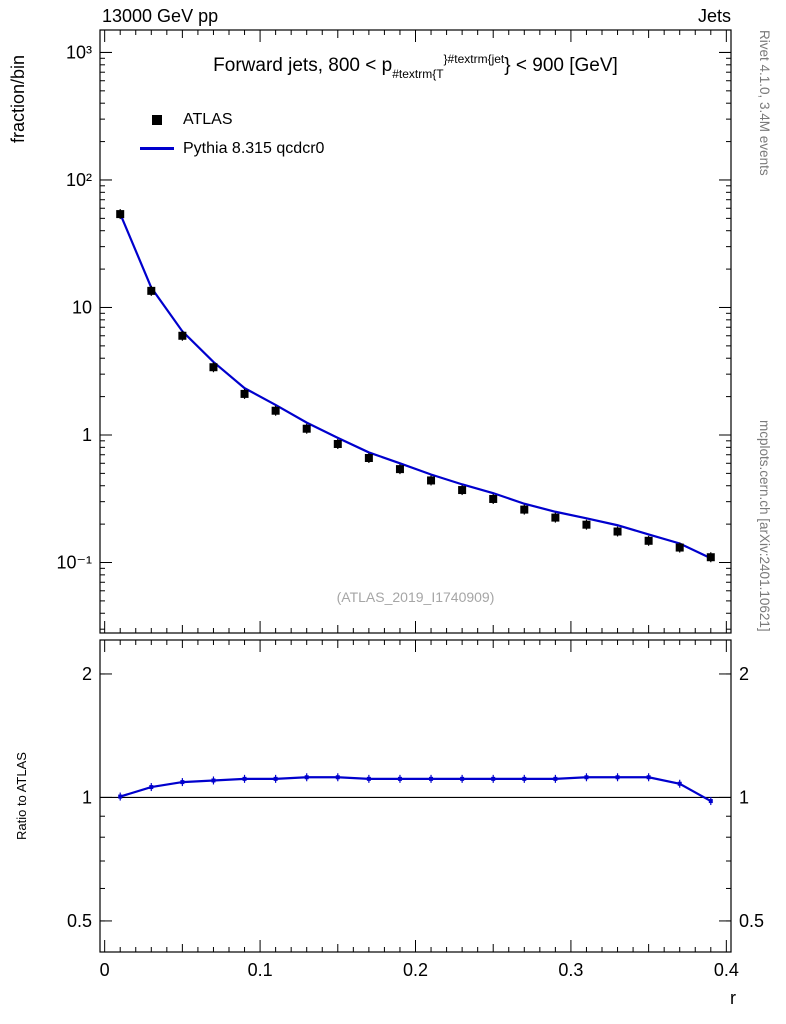  What do you see at coordinates (764, 526) in the screenshot?
I see `mcplots-arxiv-note: mcplots.cern.ch [arXiv:2401.10621]` at bounding box center [764, 526].